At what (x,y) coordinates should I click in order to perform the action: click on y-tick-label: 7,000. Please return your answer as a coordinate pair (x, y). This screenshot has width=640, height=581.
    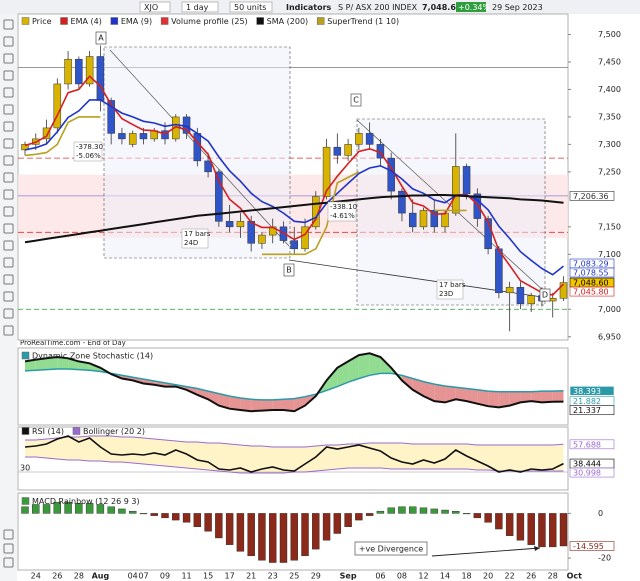
    Looking at the image, I should click on (609, 309).